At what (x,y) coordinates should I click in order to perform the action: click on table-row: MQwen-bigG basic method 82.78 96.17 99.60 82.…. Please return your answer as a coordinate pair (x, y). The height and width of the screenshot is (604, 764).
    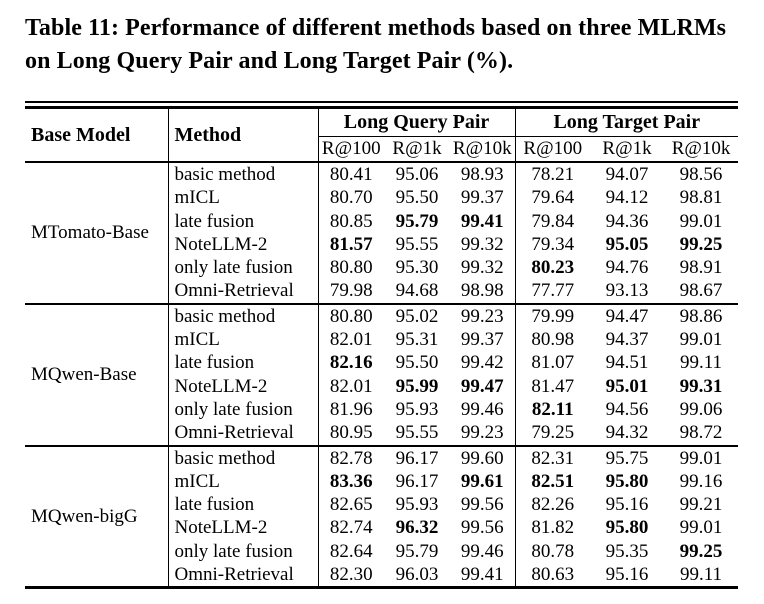
    Looking at the image, I should click on (381, 486).